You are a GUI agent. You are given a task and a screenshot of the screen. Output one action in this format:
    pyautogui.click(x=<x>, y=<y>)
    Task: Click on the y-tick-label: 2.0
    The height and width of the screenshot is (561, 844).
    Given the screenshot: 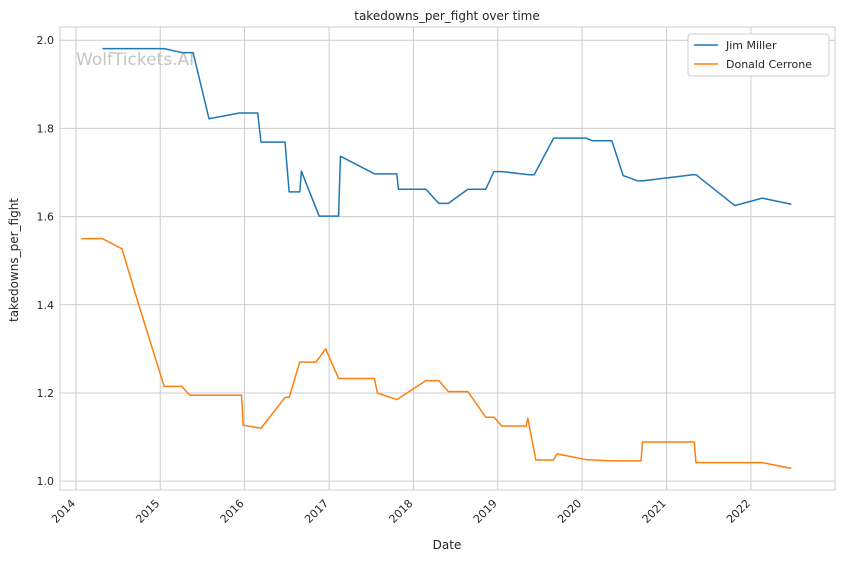 What is the action you would take?
    pyautogui.click(x=46, y=40)
    